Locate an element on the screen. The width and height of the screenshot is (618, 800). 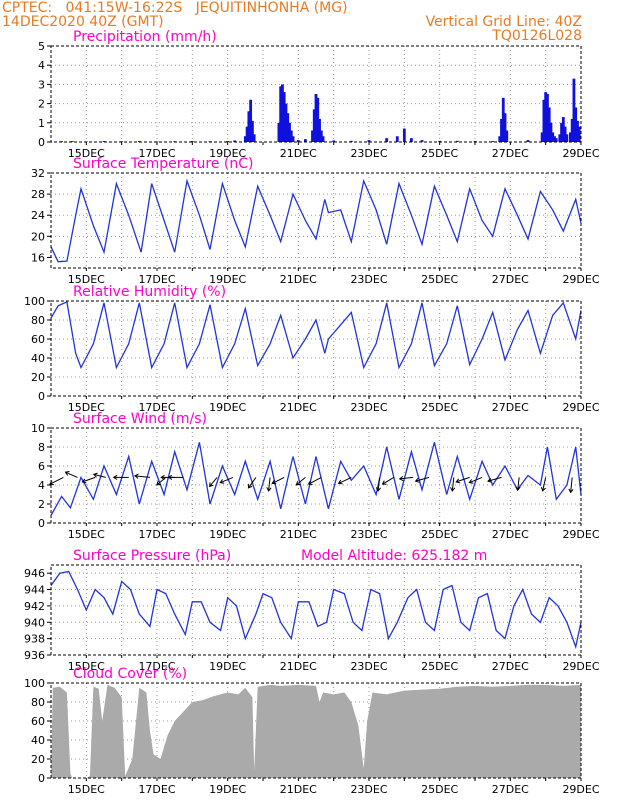
panel-3-frame is located at coordinates (316, 475).